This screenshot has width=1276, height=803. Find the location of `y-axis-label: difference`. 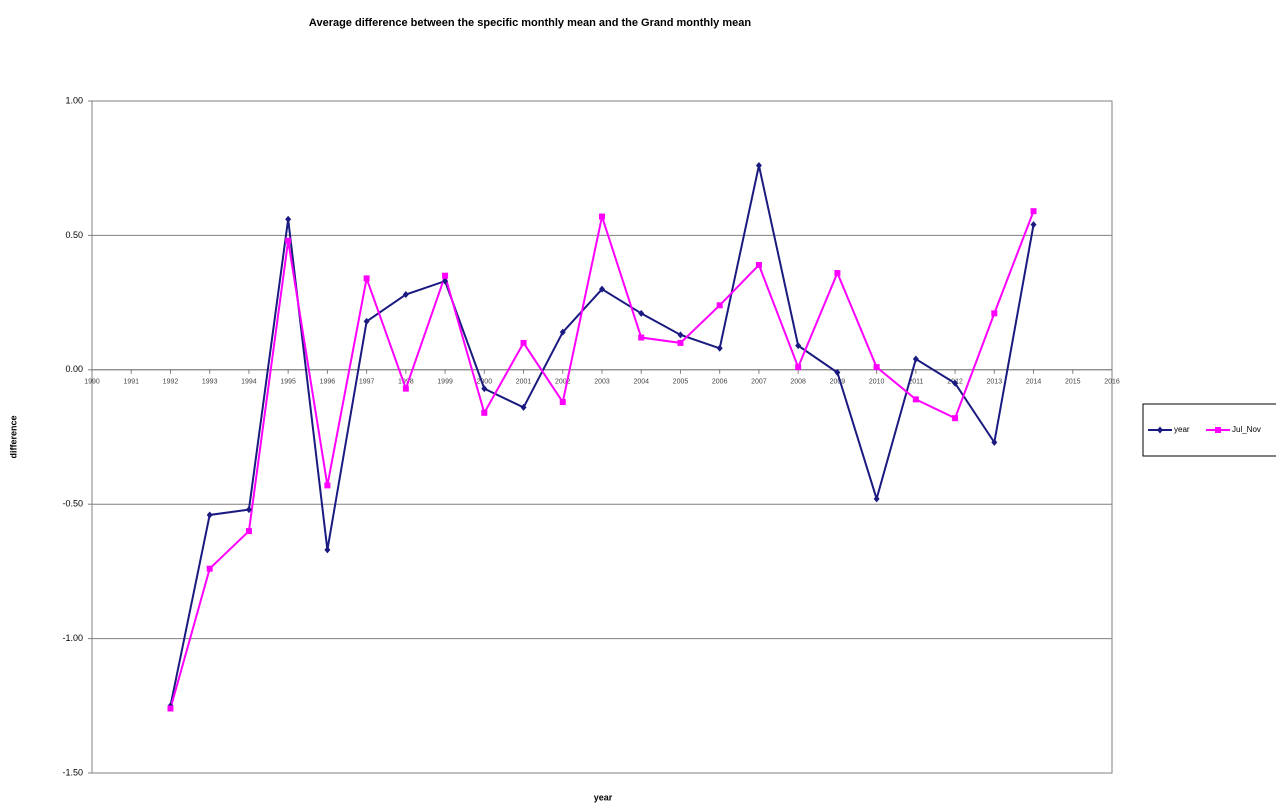

y-axis-label: difference is located at coordinates (13, 436).